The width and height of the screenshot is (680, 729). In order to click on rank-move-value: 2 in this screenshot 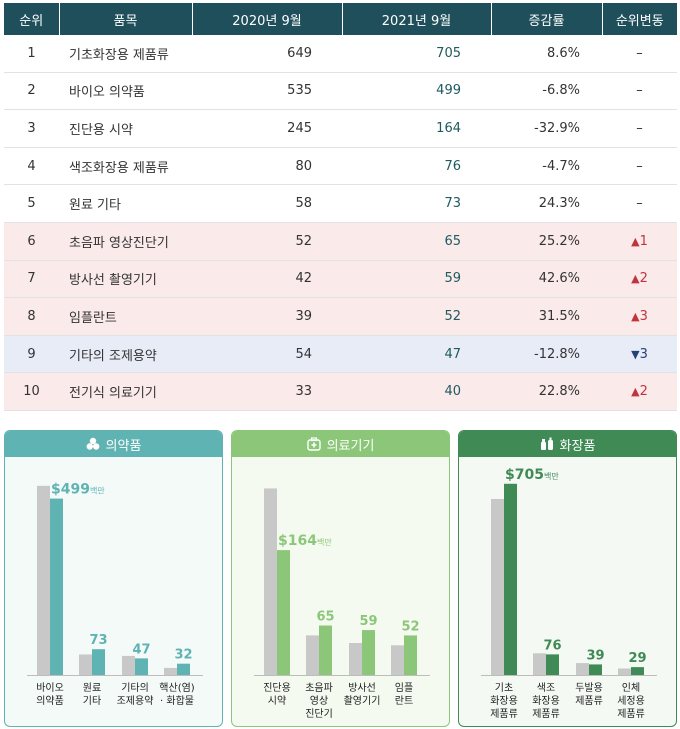, I will do `click(643, 392)`.